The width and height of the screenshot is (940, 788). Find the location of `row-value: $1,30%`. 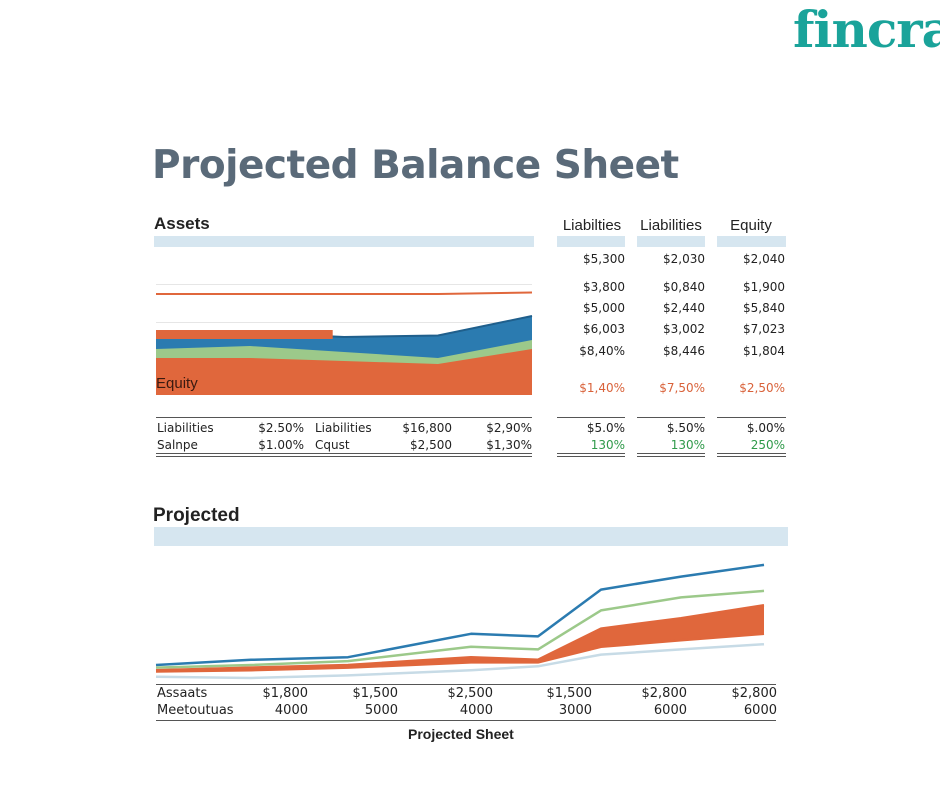

row-value: $1,30% is located at coordinates (509, 445).